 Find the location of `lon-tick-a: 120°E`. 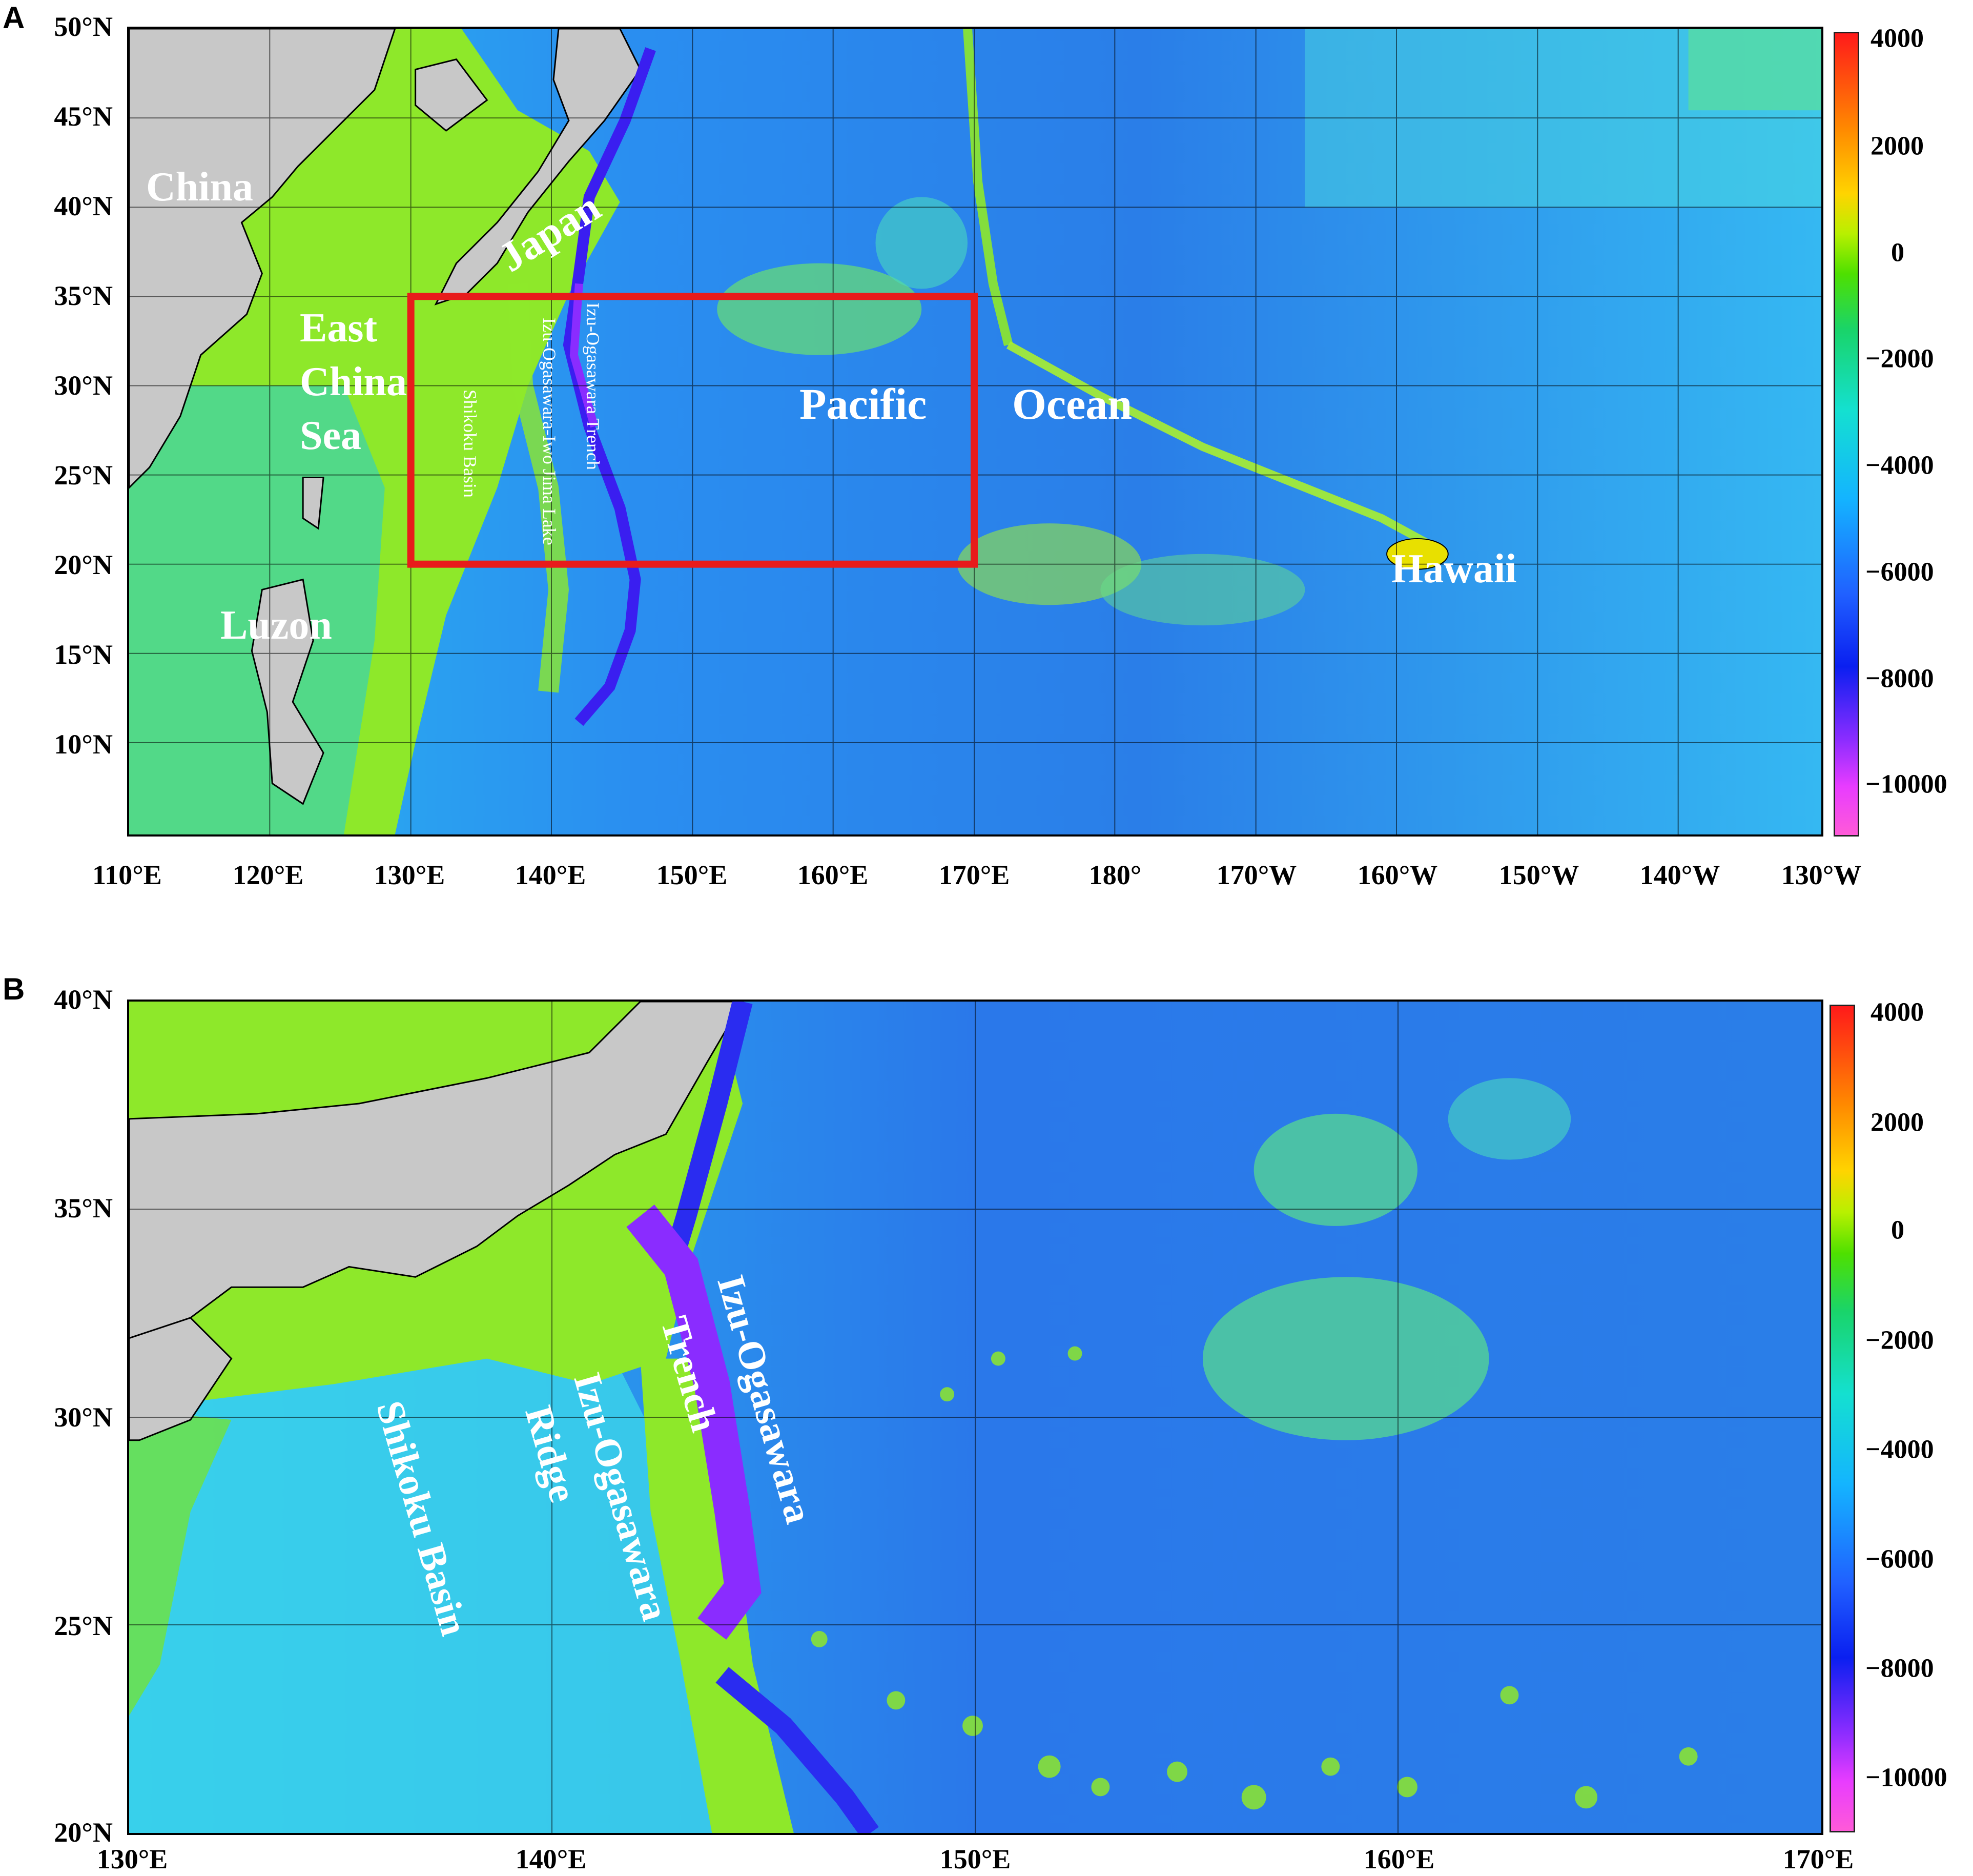

lon-tick-a: 120°E is located at coordinates (268, 875).